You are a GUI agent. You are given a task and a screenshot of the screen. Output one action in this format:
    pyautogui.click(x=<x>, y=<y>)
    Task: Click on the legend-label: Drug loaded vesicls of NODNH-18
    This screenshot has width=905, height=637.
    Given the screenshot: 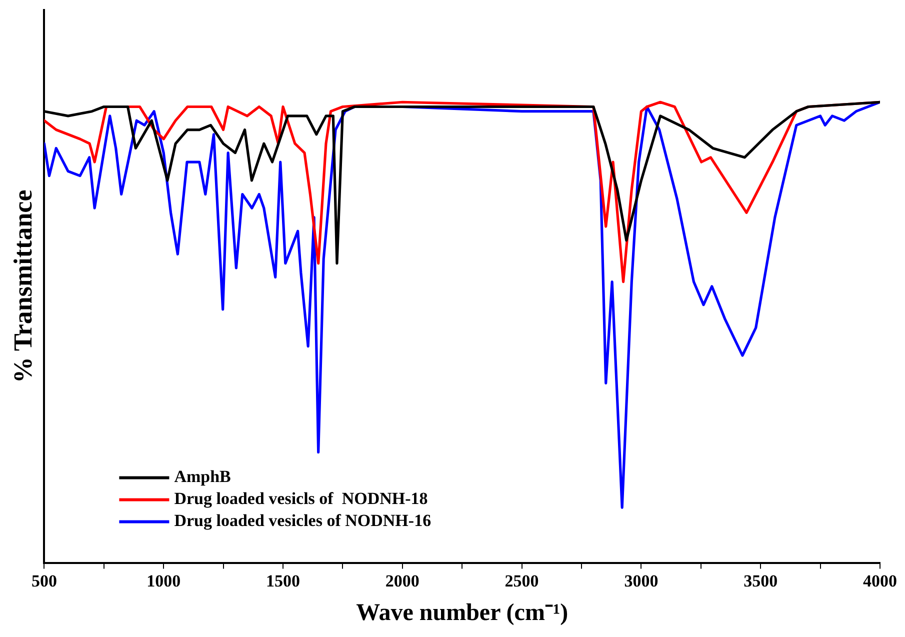 What is the action you would take?
    pyautogui.click(x=301, y=498)
    